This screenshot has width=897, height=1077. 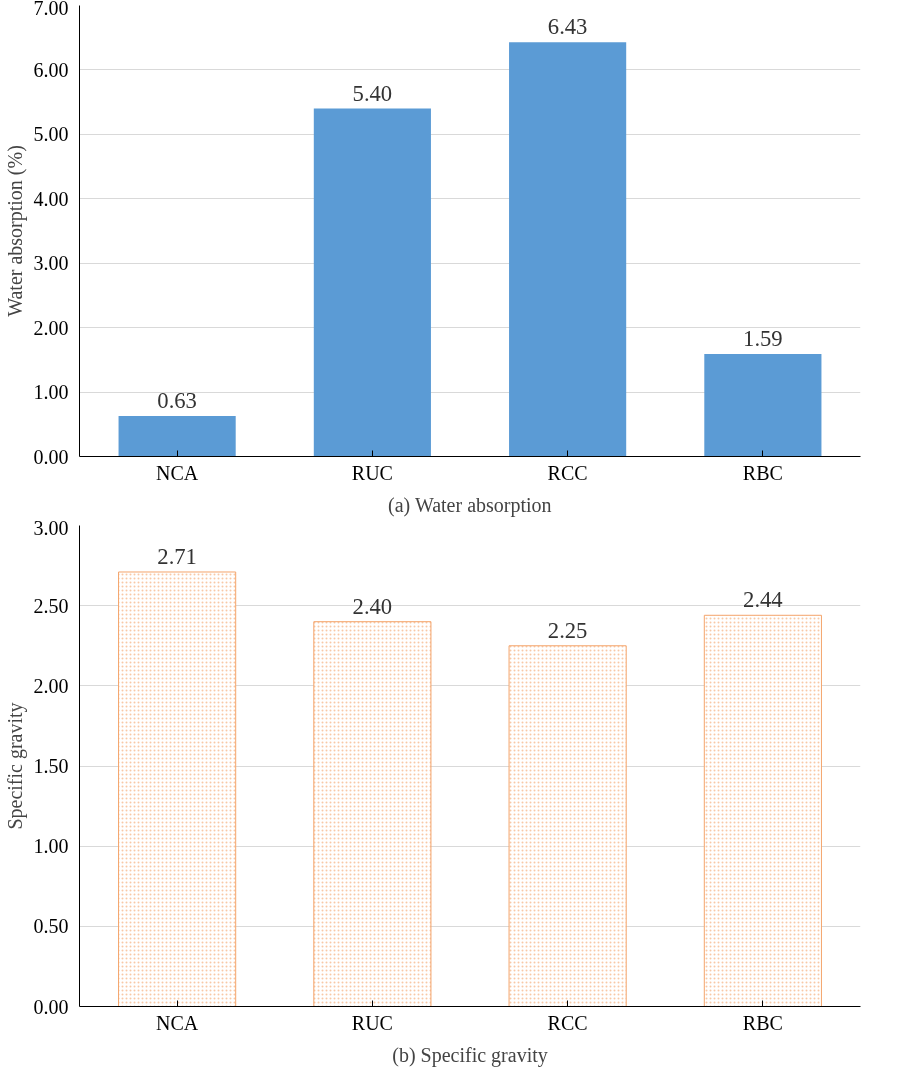 What do you see at coordinates (763, 339) in the screenshot?
I see `data-label: 1.59` at bounding box center [763, 339].